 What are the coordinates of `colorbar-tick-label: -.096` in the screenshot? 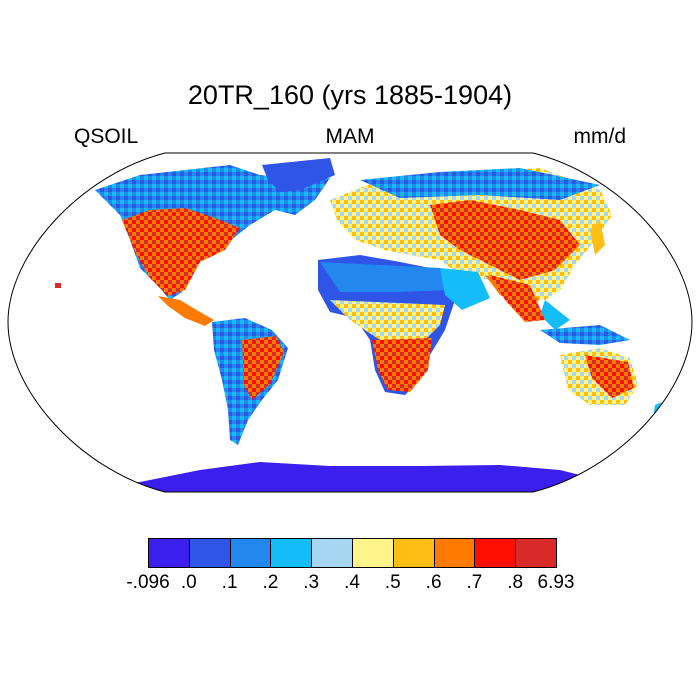 It's located at (148, 582).